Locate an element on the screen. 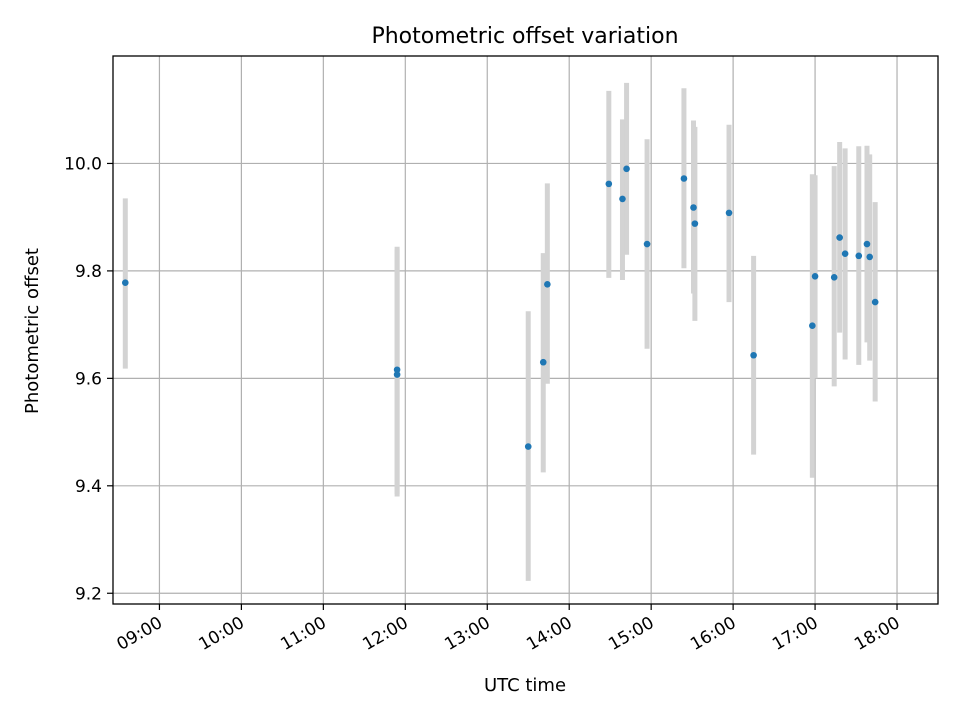 This screenshot has height=720, width=960. x-tick-label: 17:00 is located at coordinates (795, 634).